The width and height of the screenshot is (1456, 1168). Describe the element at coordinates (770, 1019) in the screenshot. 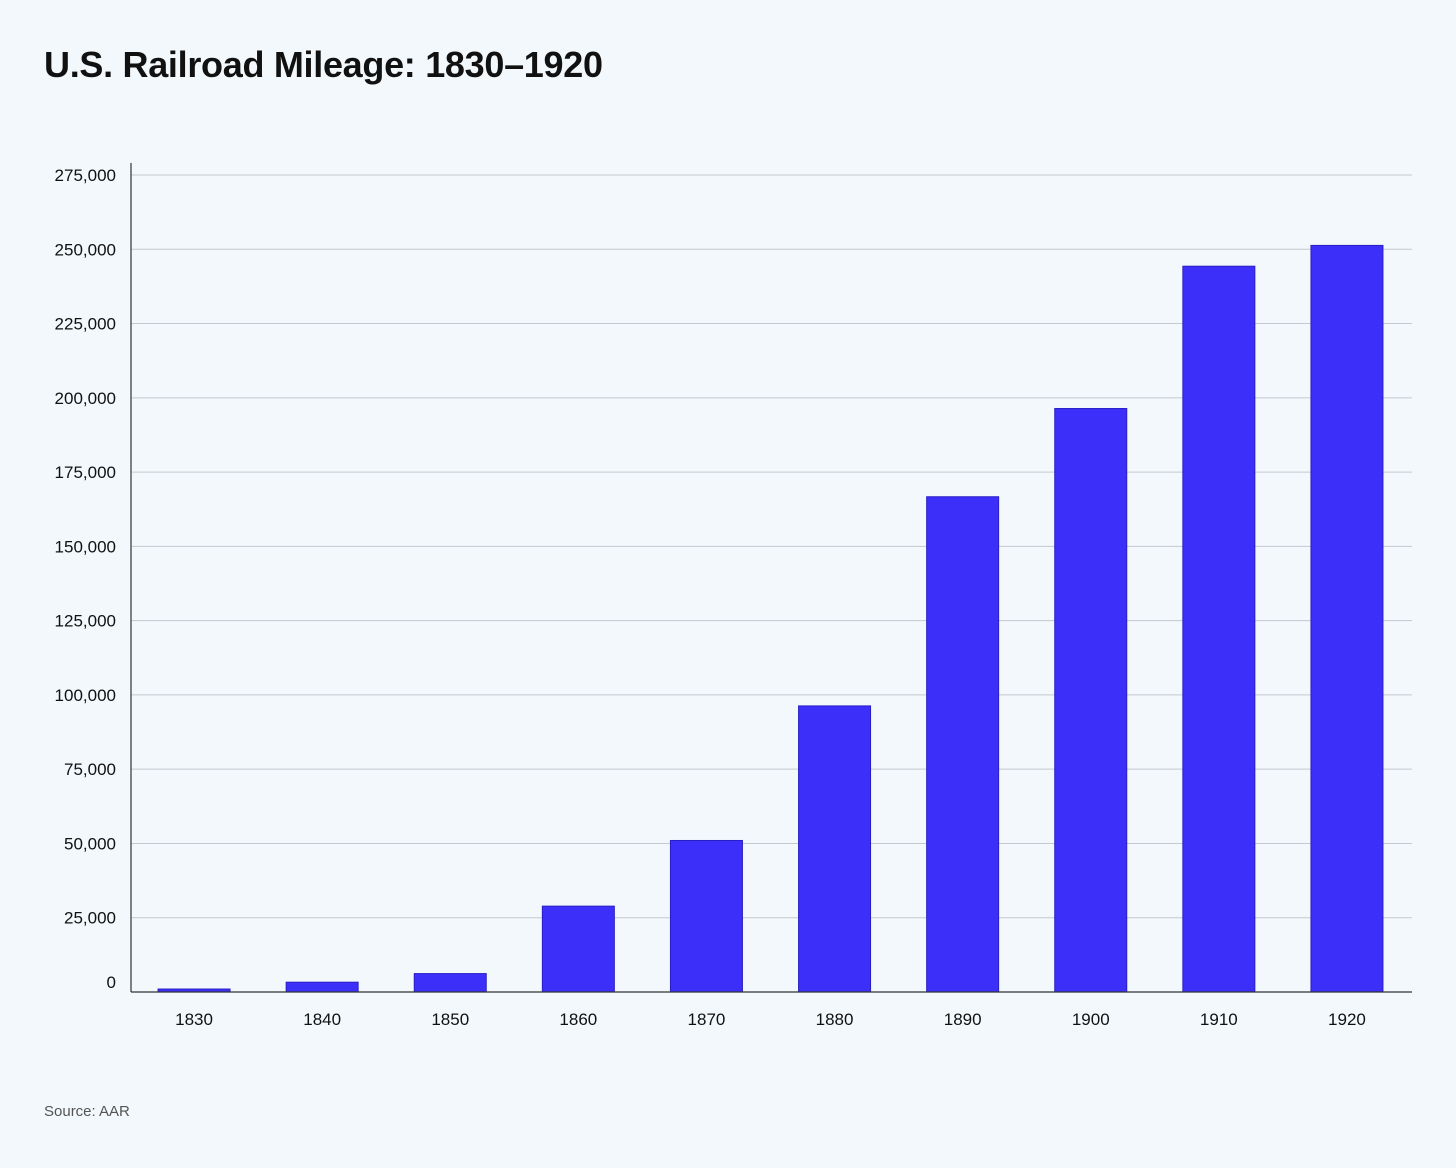

I see `x-axis-tick-labels: 1830 1840 1850 1860 1870 1880 1890 1900 1910 1920` at that location.